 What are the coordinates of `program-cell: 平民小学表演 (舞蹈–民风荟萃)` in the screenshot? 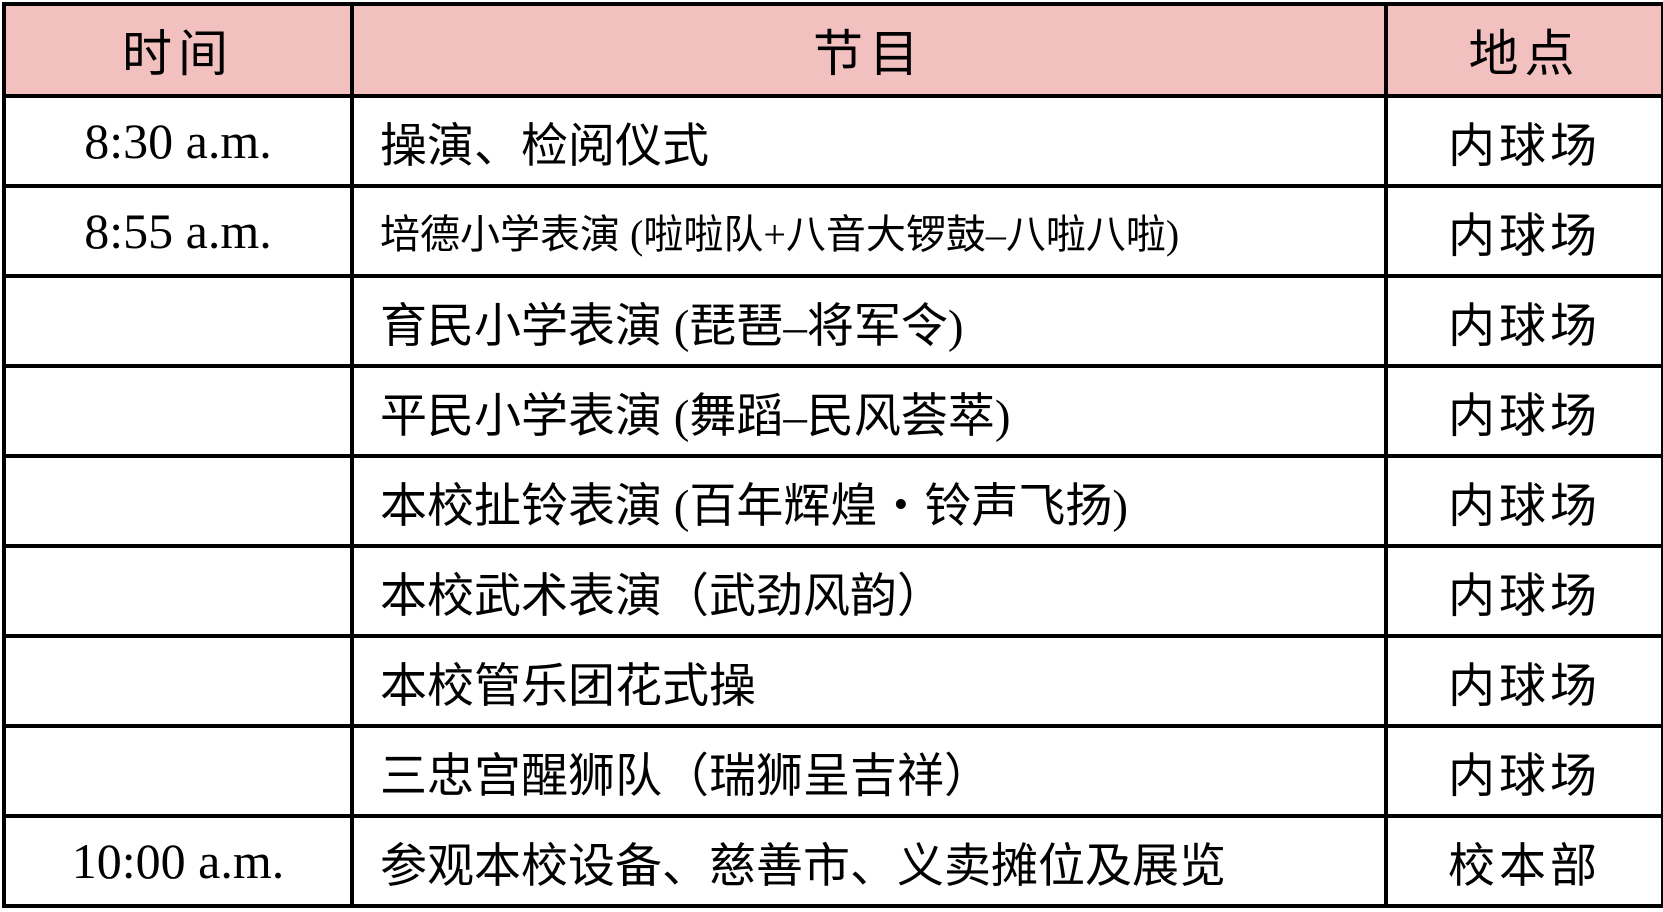 It's located at (869, 411).